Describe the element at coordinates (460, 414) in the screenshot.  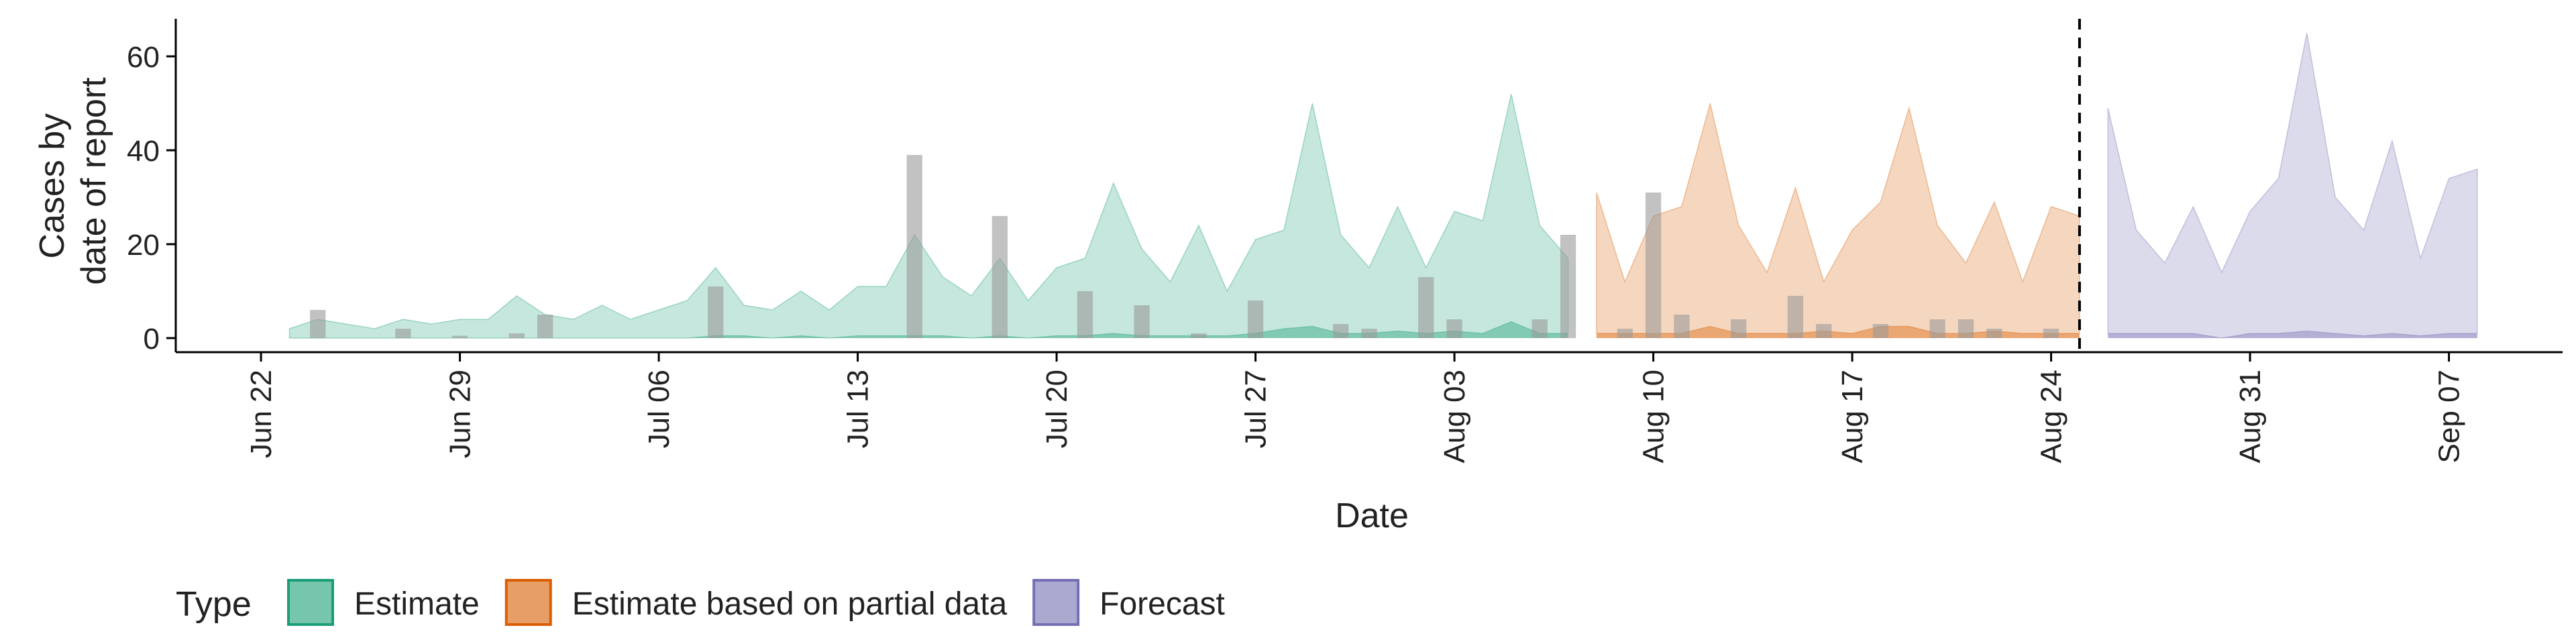
I see `x-tick-label-1: Jun 29` at that location.